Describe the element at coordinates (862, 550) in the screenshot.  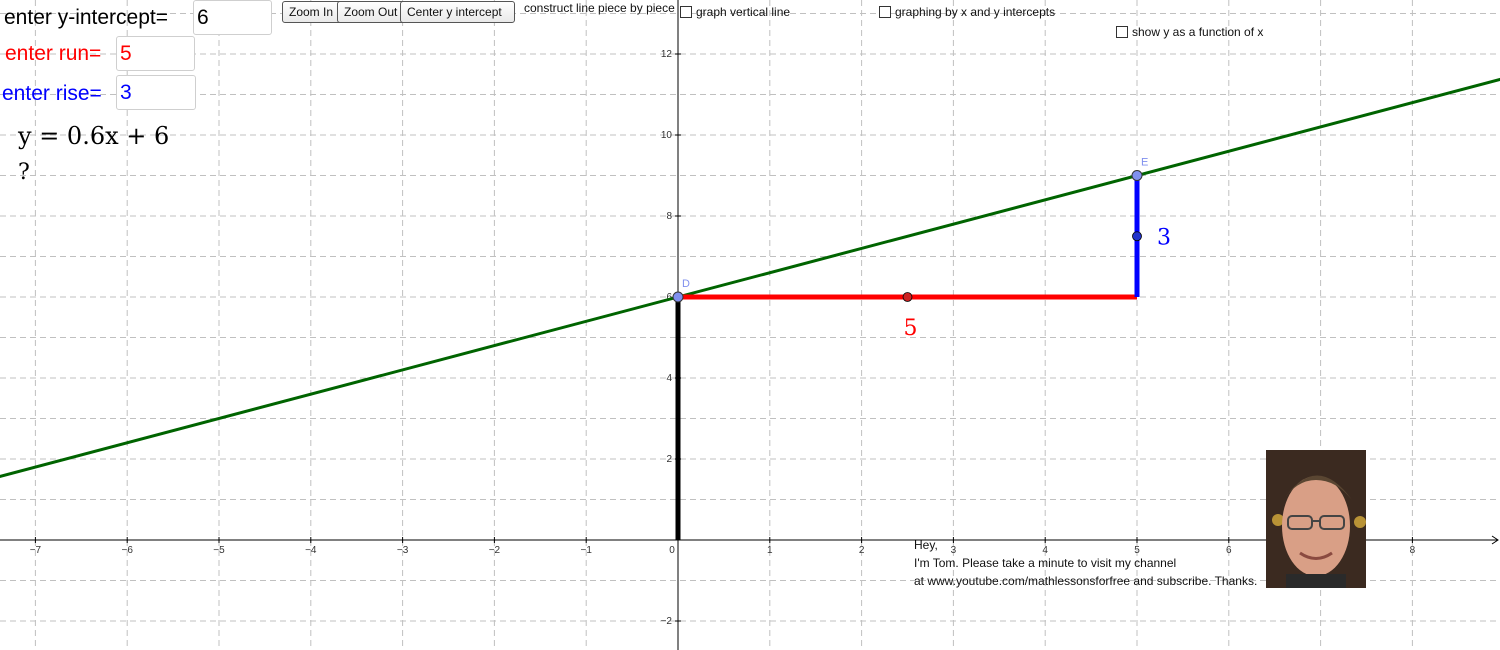
I see `x-tick-label: 2` at that location.